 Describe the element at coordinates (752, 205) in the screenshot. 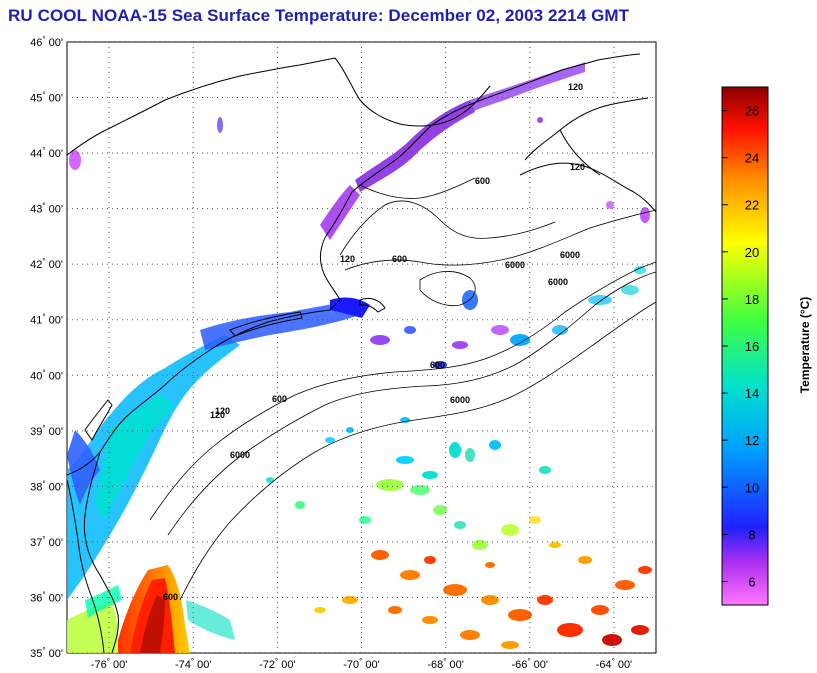

I see `colorbar-tick-label: 22` at that location.